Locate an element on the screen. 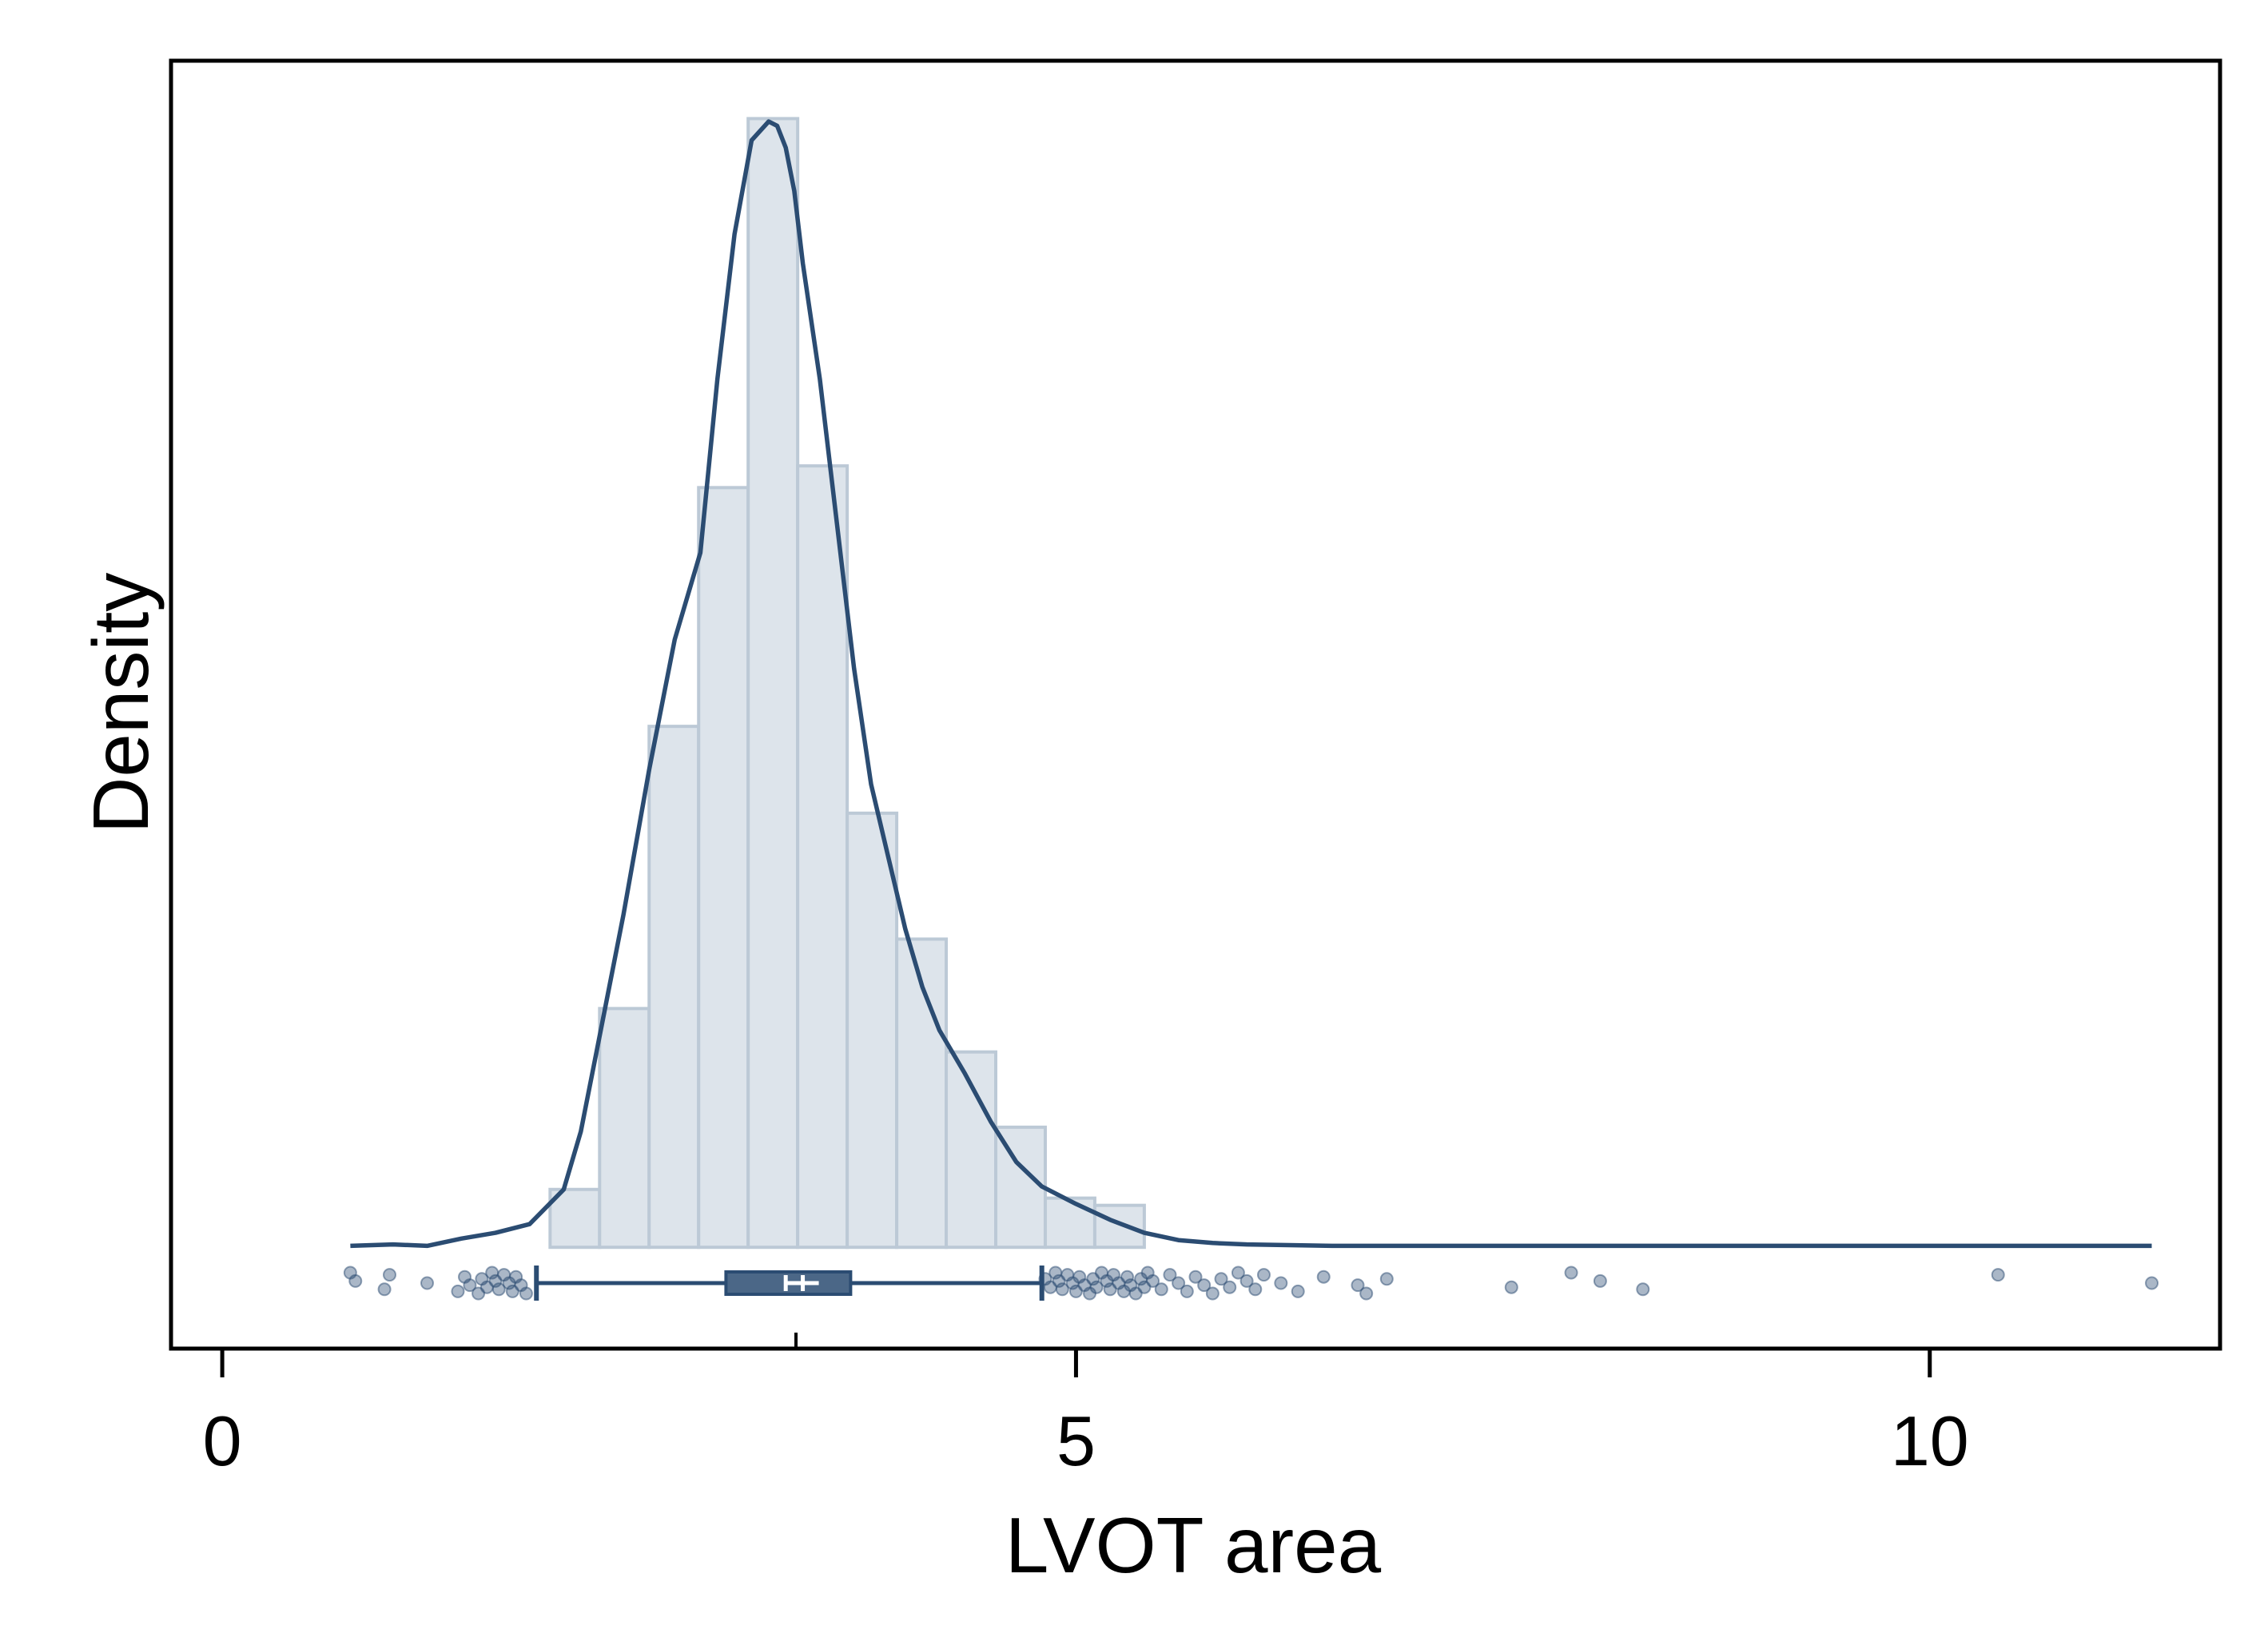  x-axis-tick-label: 5 is located at coordinates (1076, 1440).